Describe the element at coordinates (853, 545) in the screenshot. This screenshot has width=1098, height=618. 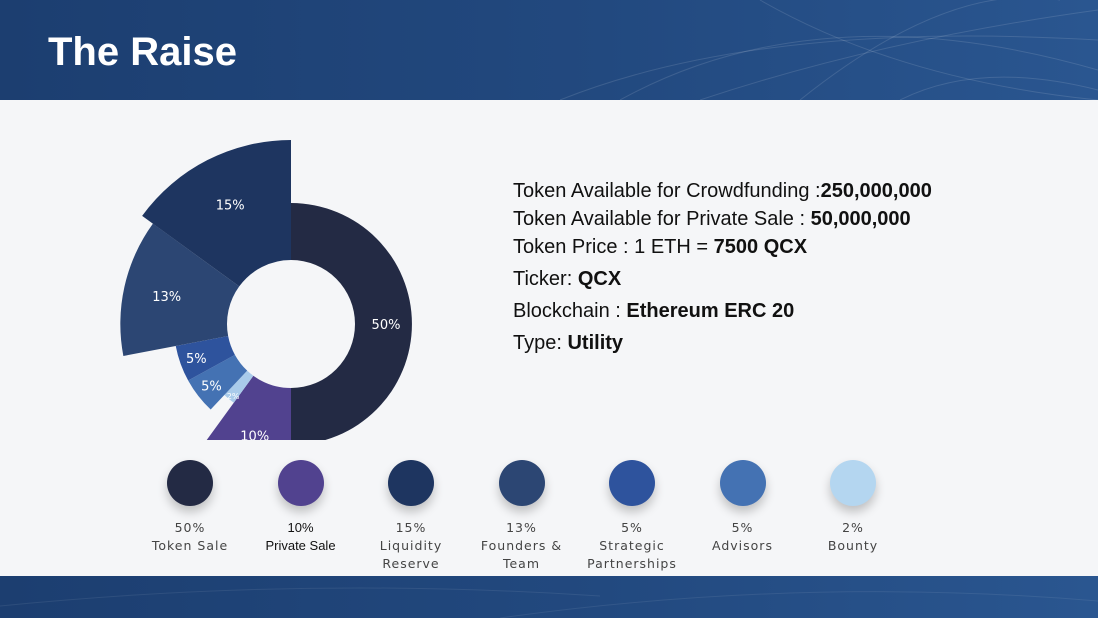
I see `legend-label: Bounty` at that location.